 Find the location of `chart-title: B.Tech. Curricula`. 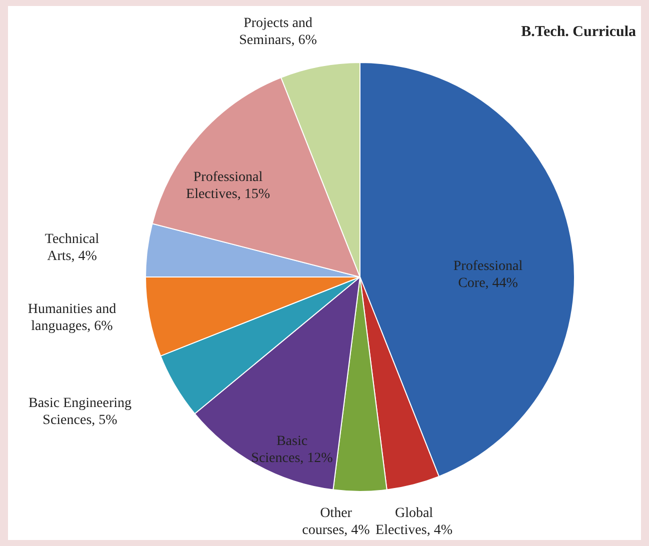

chart-title: B.Tech. Curricula is located at coordinates (578, 32).